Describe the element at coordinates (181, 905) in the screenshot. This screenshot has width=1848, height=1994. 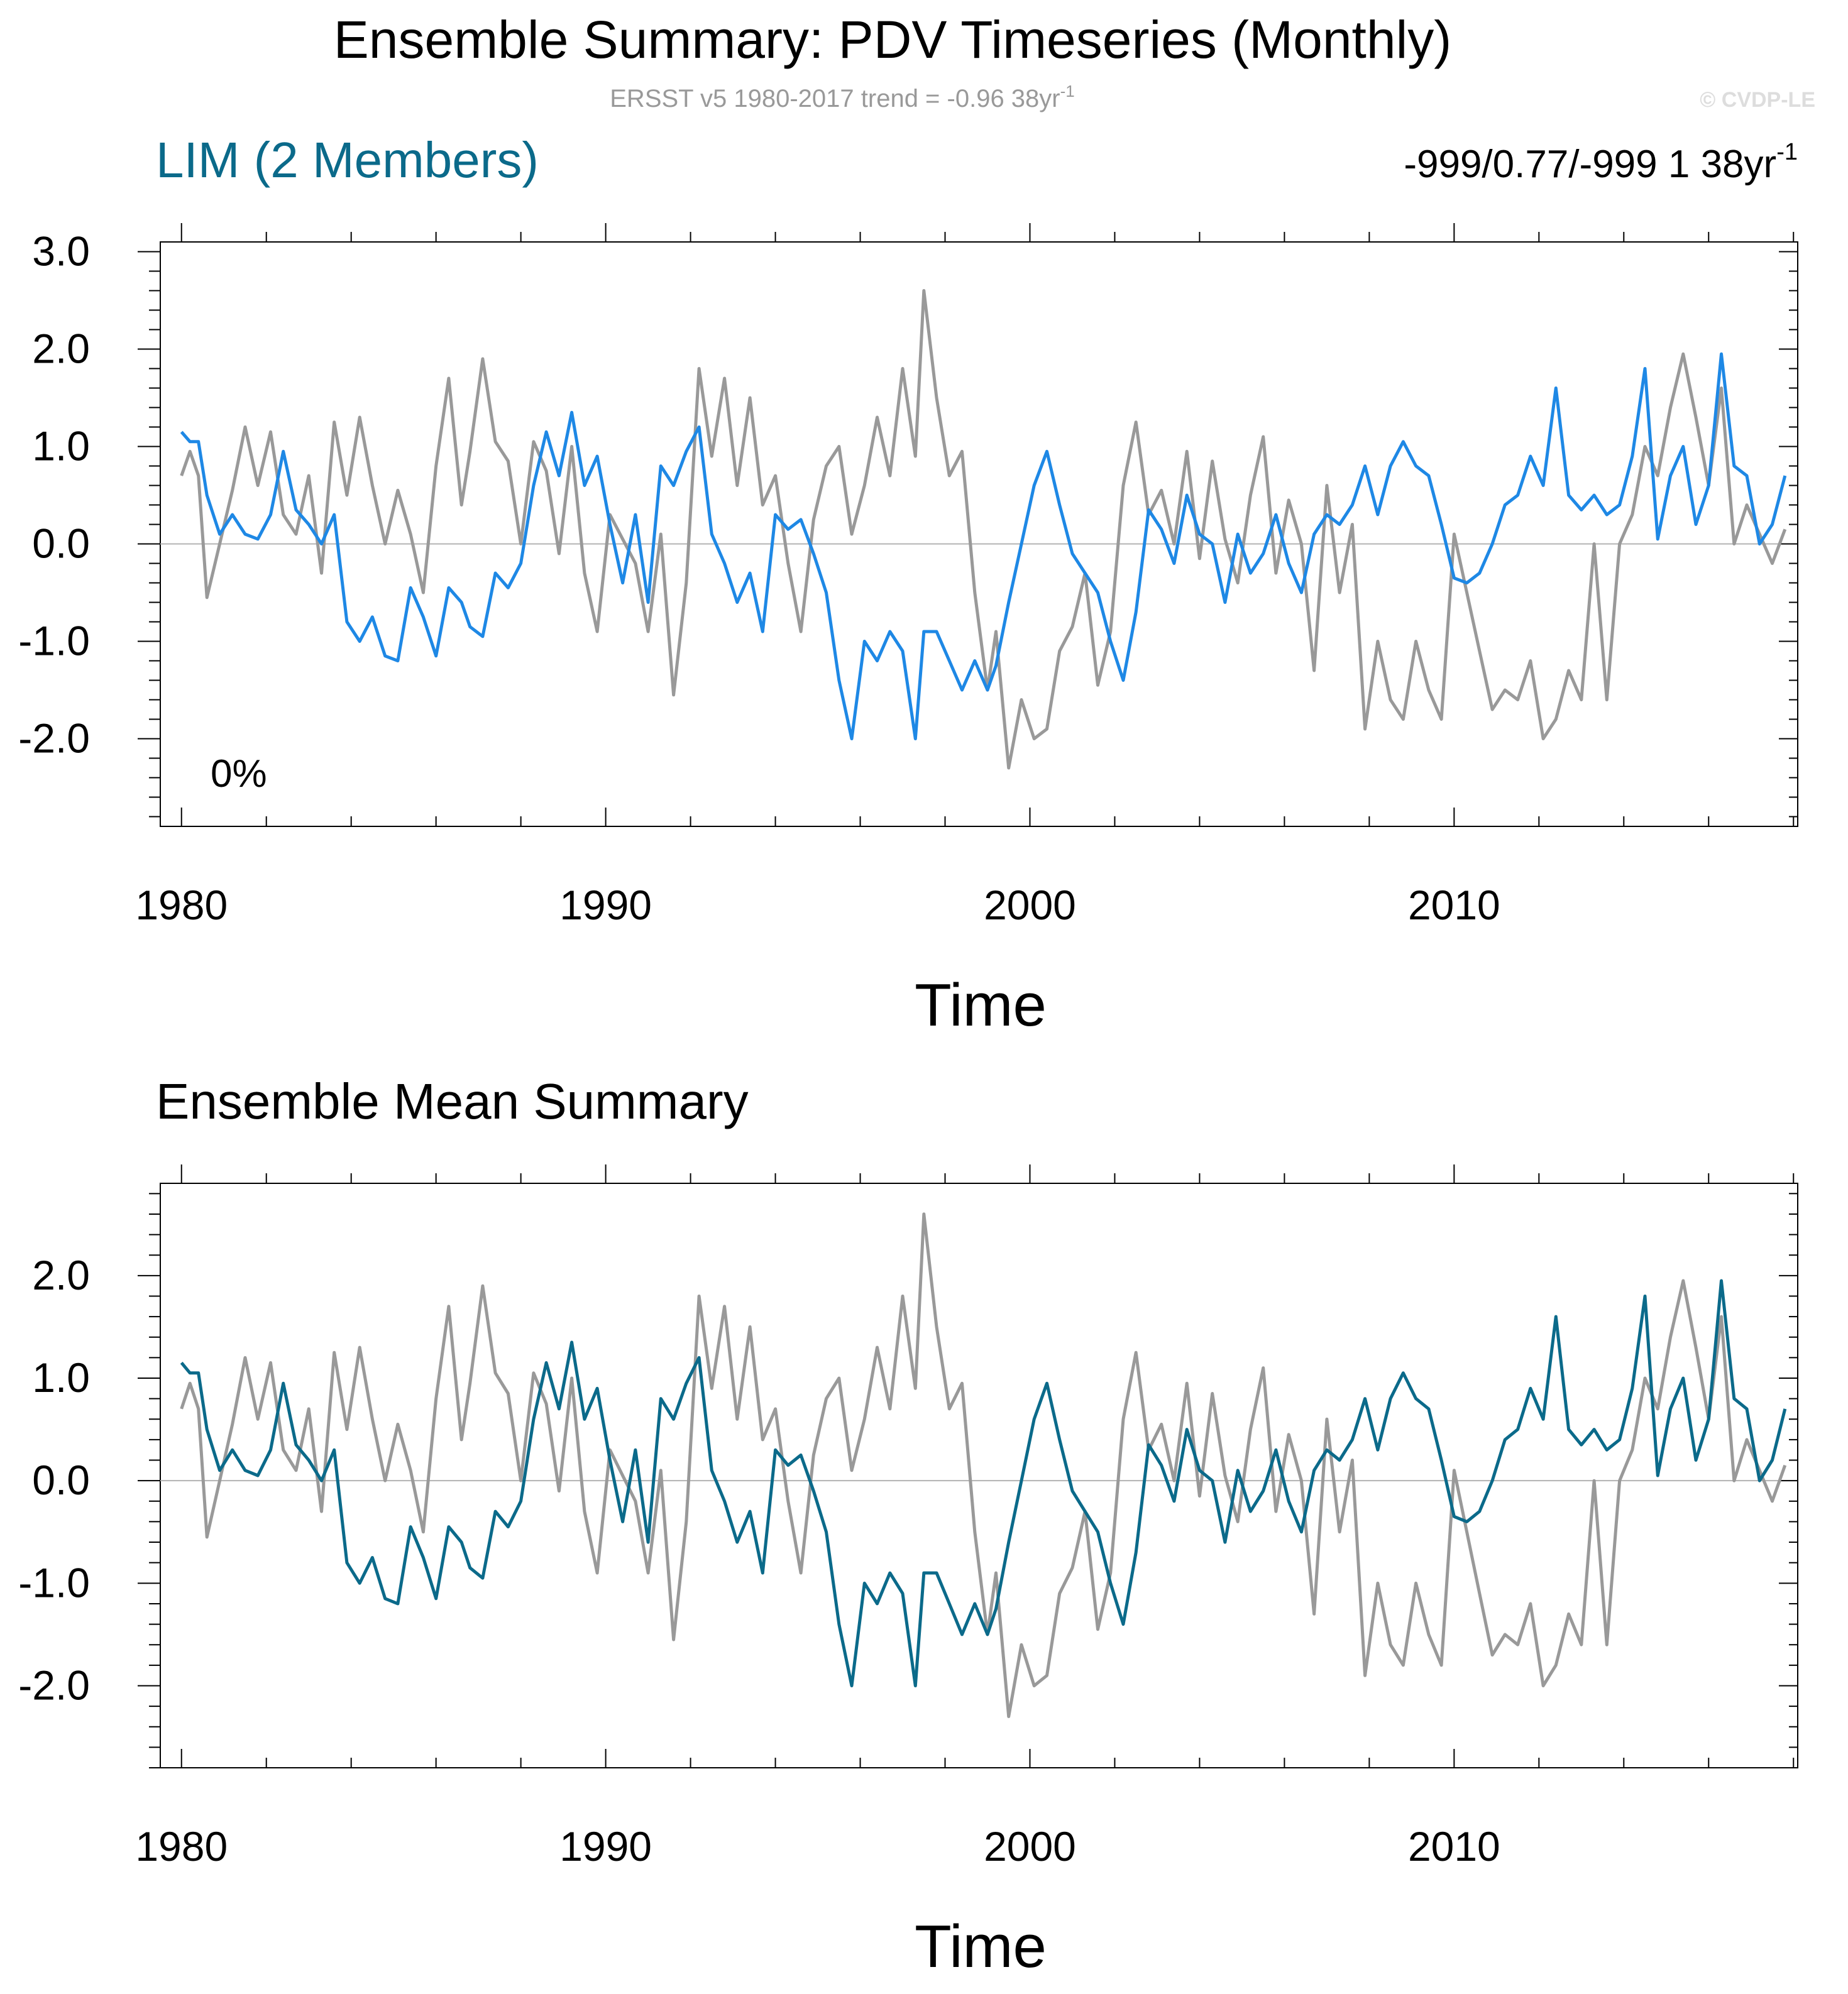
I see `panel-1-x-tick-label: 1980` at that location.